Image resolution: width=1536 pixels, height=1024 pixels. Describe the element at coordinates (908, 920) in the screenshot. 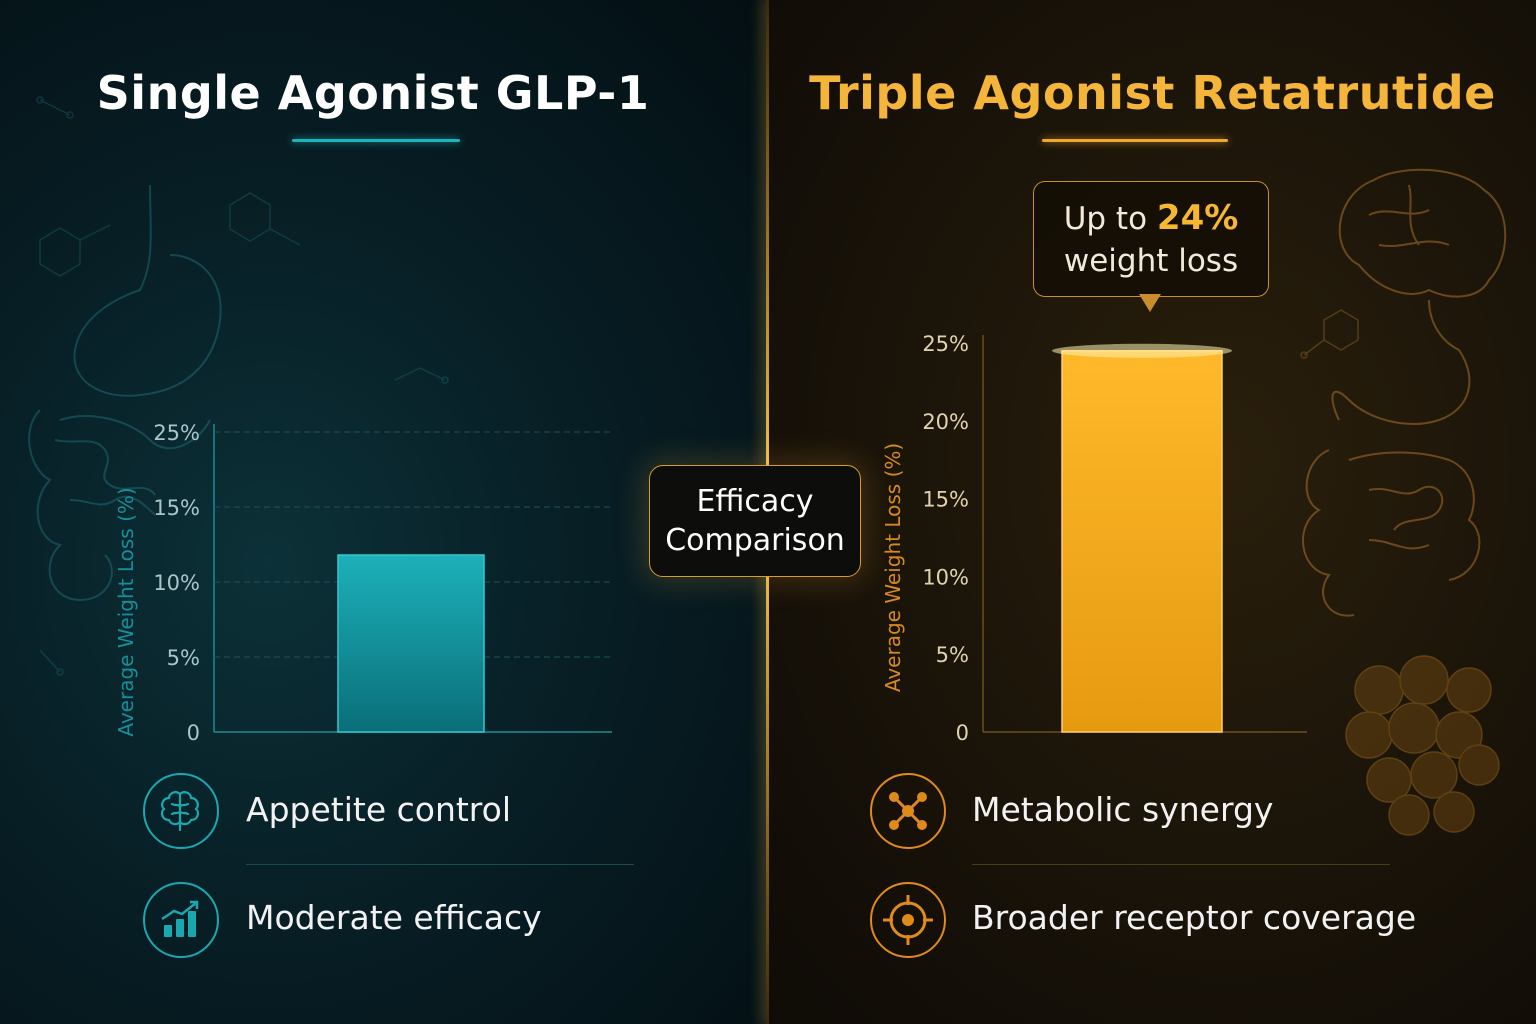

I see `target-icon` at that location.